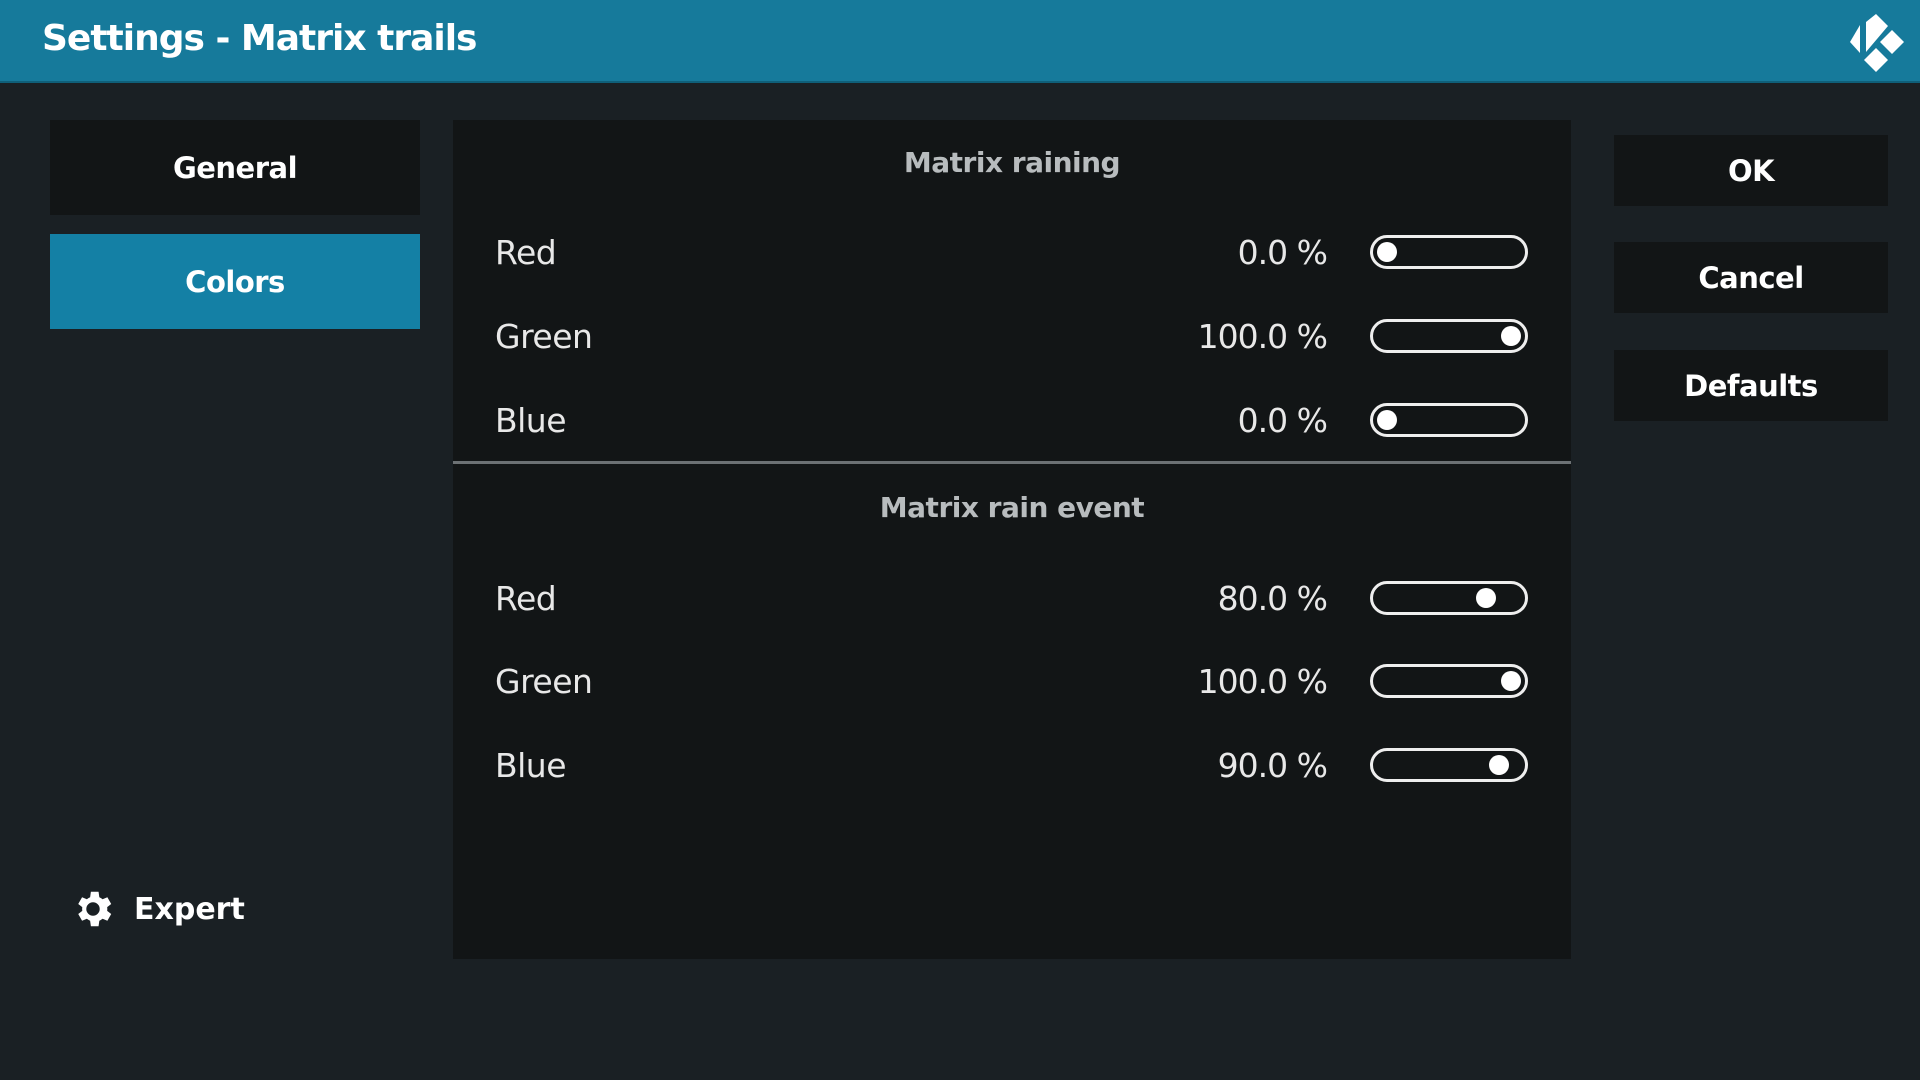 The width and height of the screenshot is (1920, 1080). Describe the element at coordinates (960, 41) in the screenshot. I see `header-bar: Settings - Matrix trails` at that location.